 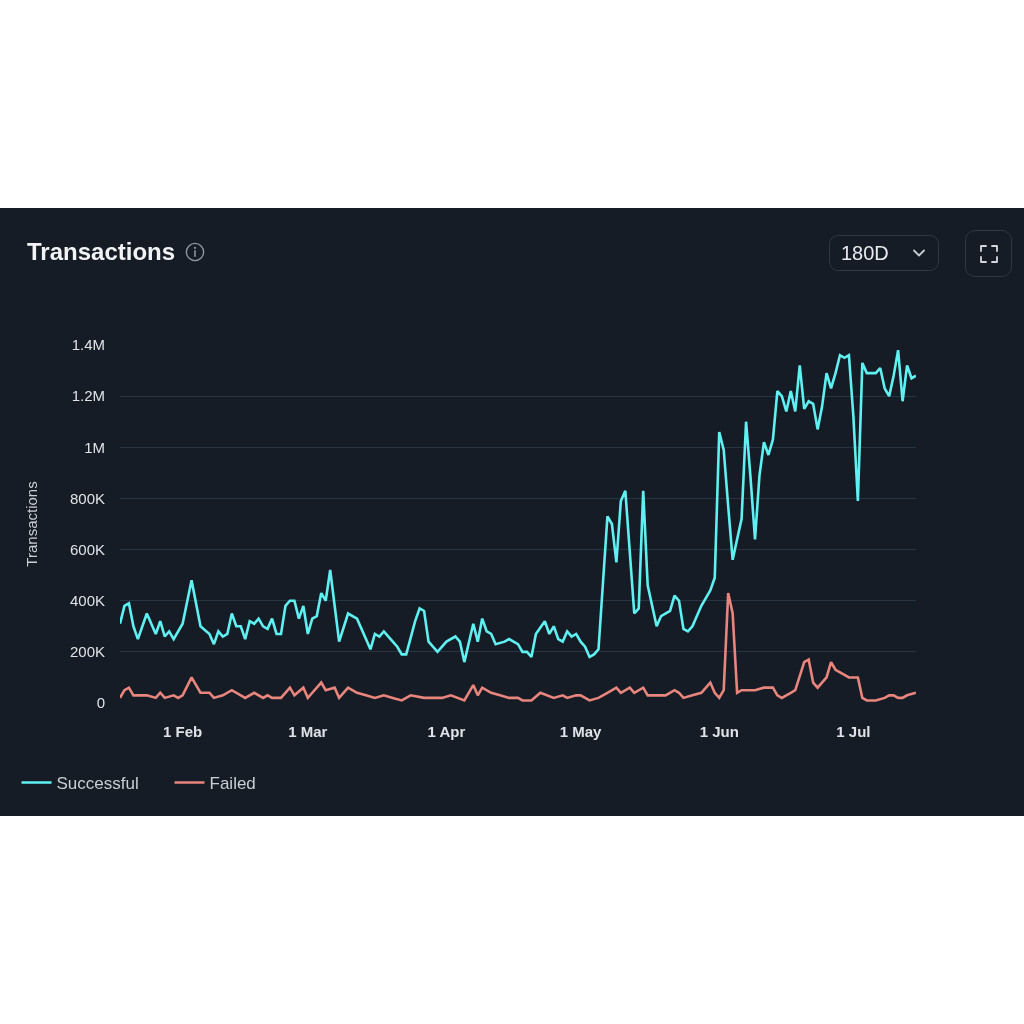 I want to click on x-tick-label: 1 Jun, so click(x=719, y=731).